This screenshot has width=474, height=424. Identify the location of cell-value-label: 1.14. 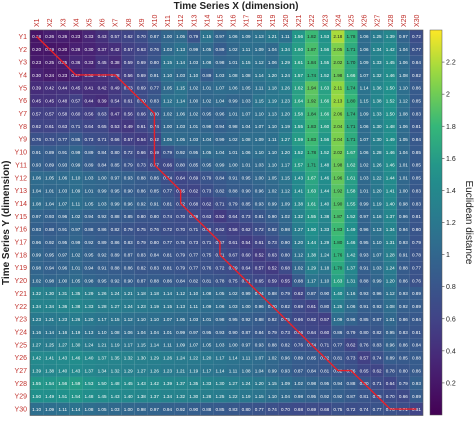
(49, 332).